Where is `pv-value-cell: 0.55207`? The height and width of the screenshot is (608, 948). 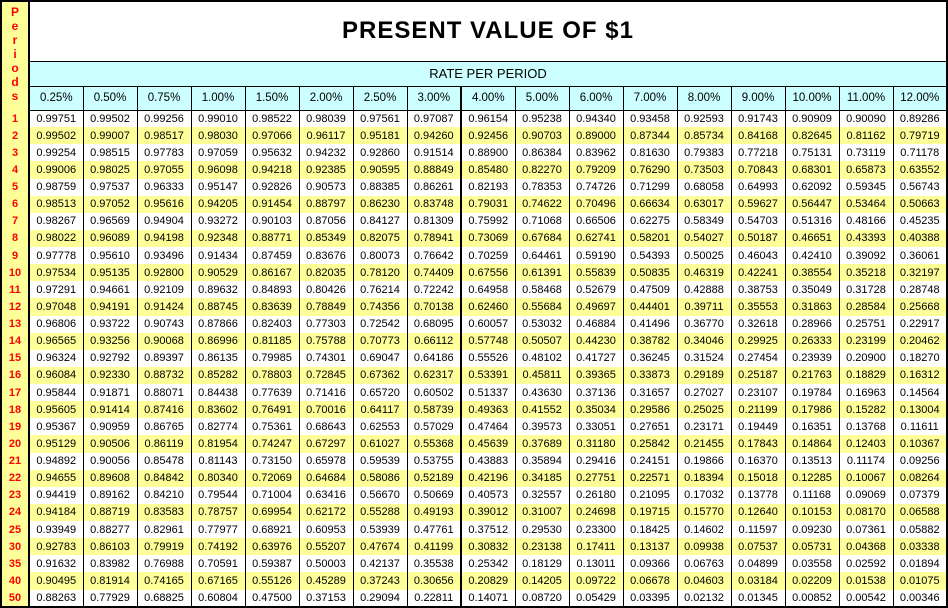
pv-value-cell: 0.55207 is located at coordinates (325, 547).